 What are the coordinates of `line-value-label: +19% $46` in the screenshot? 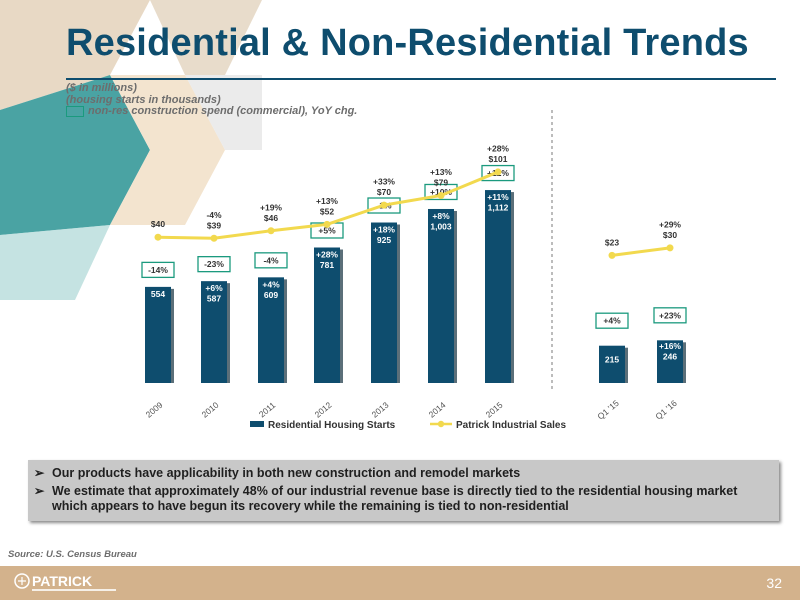 It's located at (271, 212).